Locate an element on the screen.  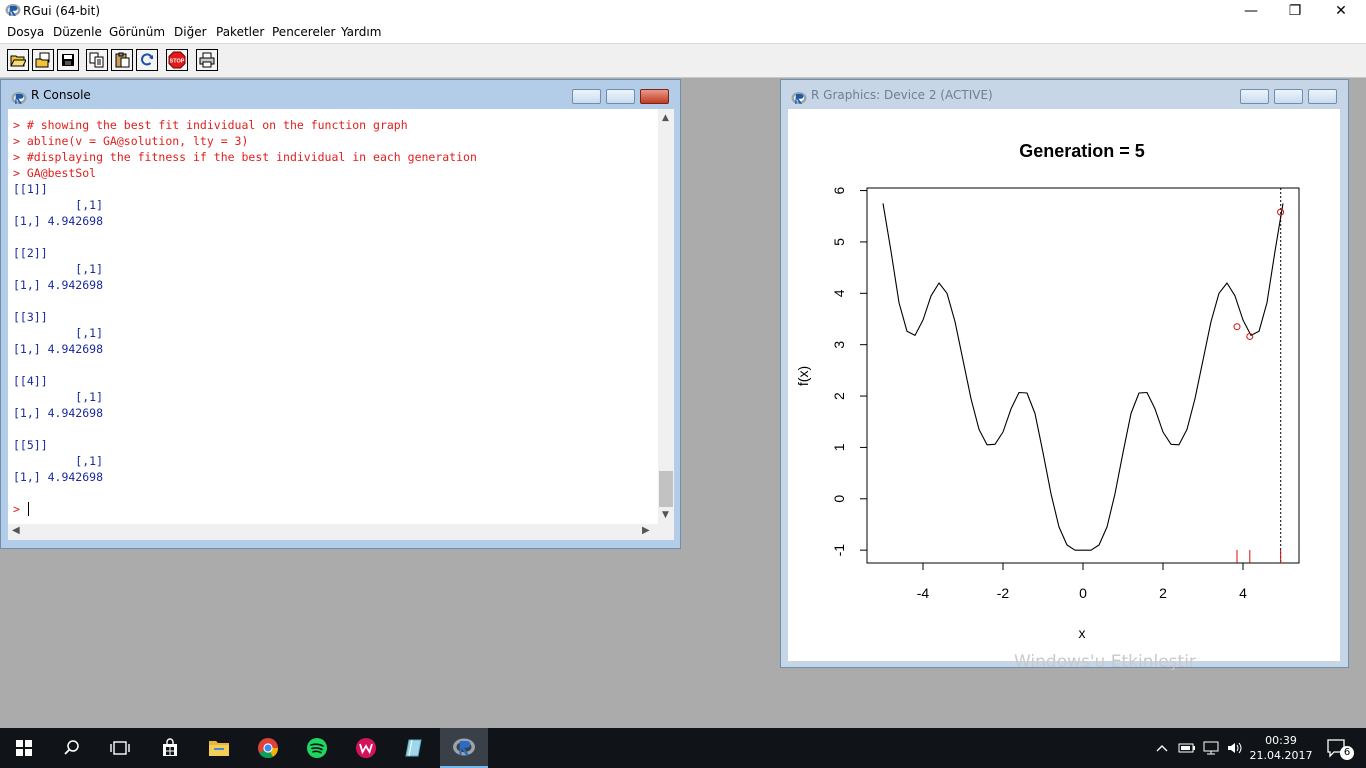
graphics-title: R Graphics: Device 2 (ACTIVE) is located at coordinates (902, 95).